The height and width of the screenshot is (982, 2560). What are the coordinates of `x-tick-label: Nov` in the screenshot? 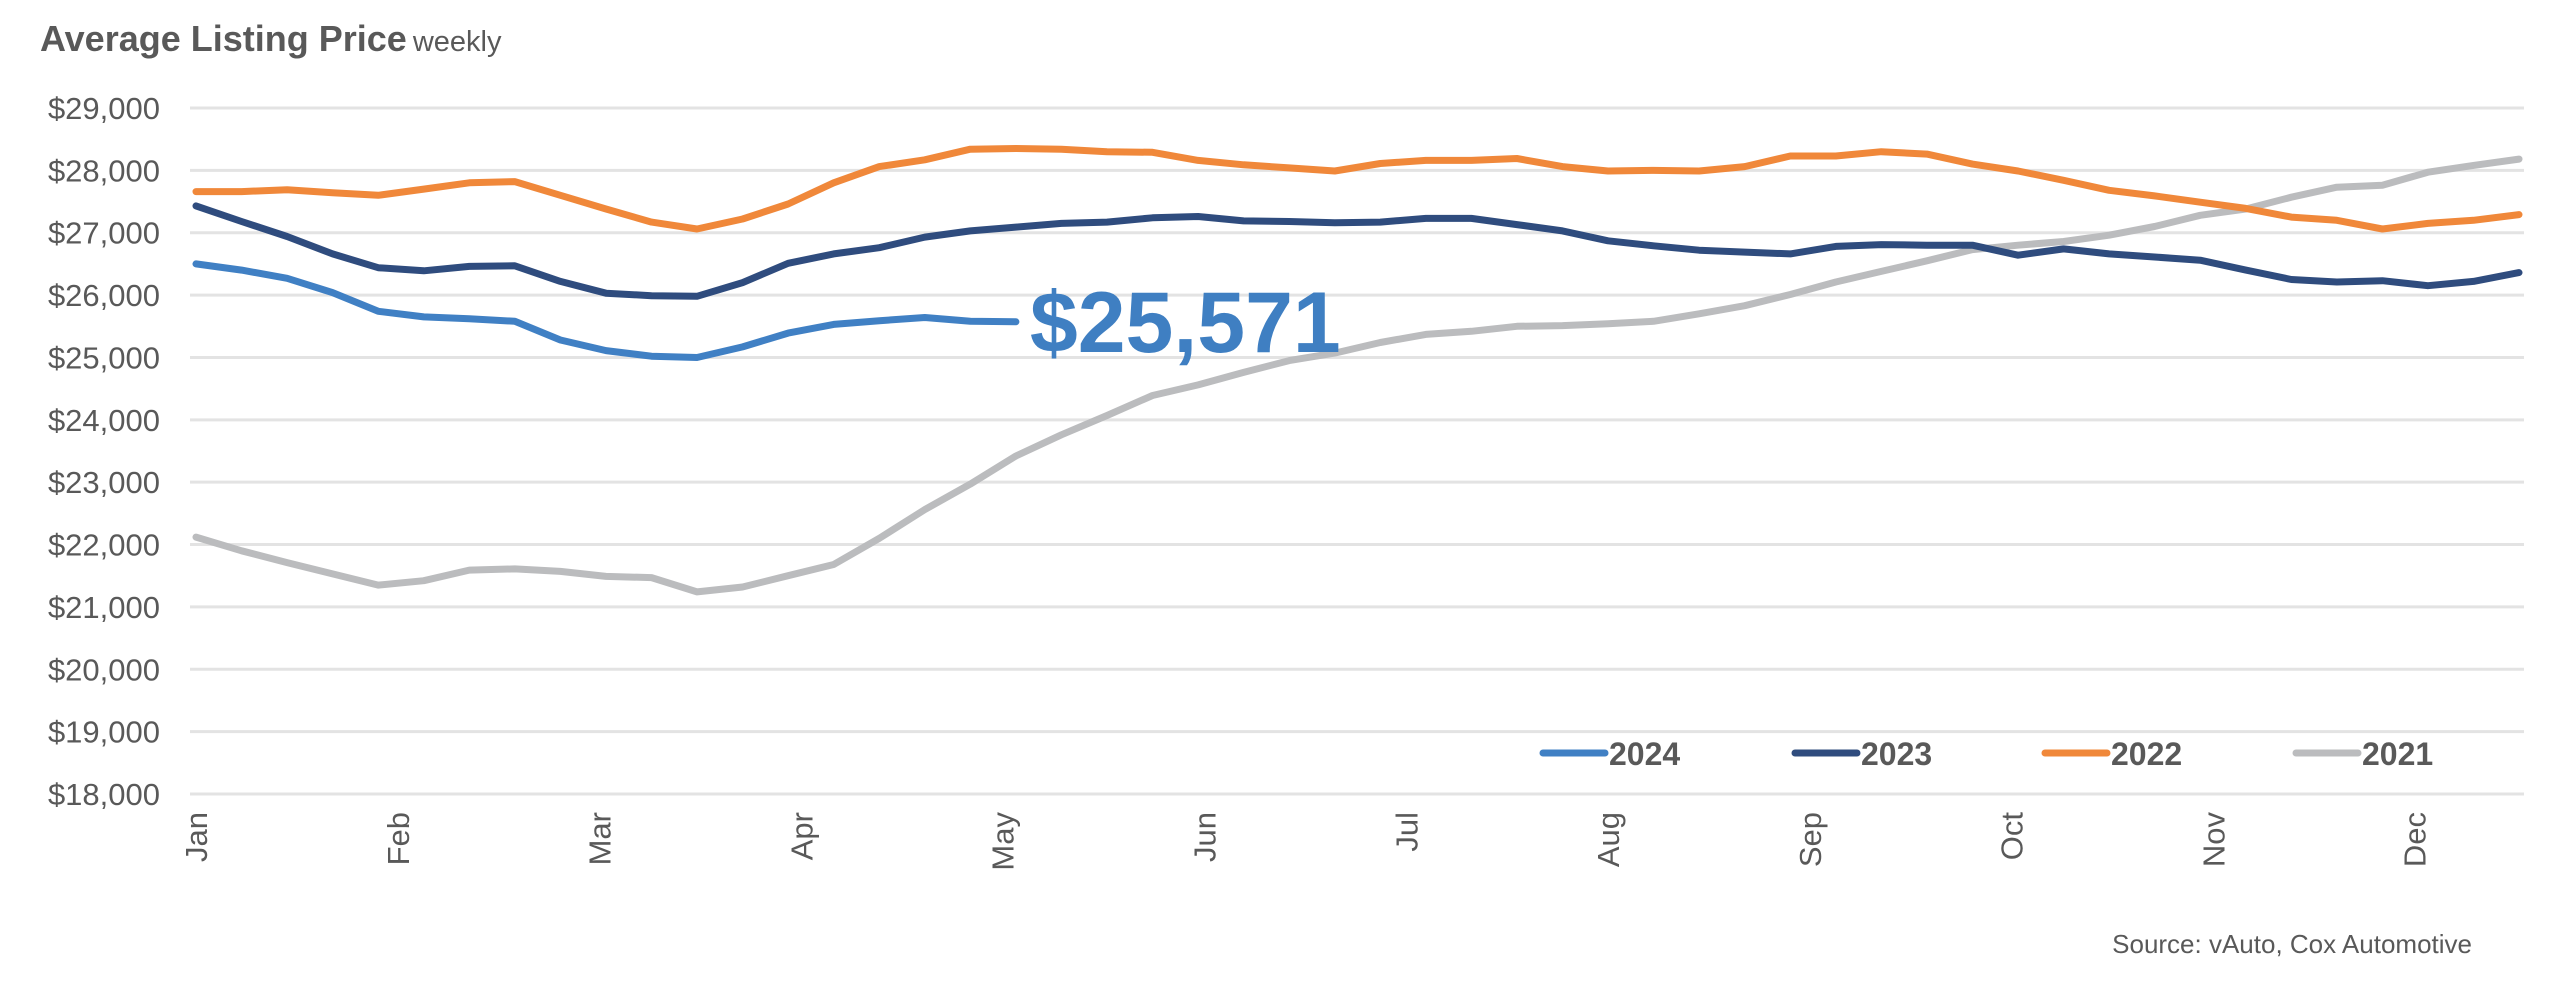 It's located at (2213, 840).